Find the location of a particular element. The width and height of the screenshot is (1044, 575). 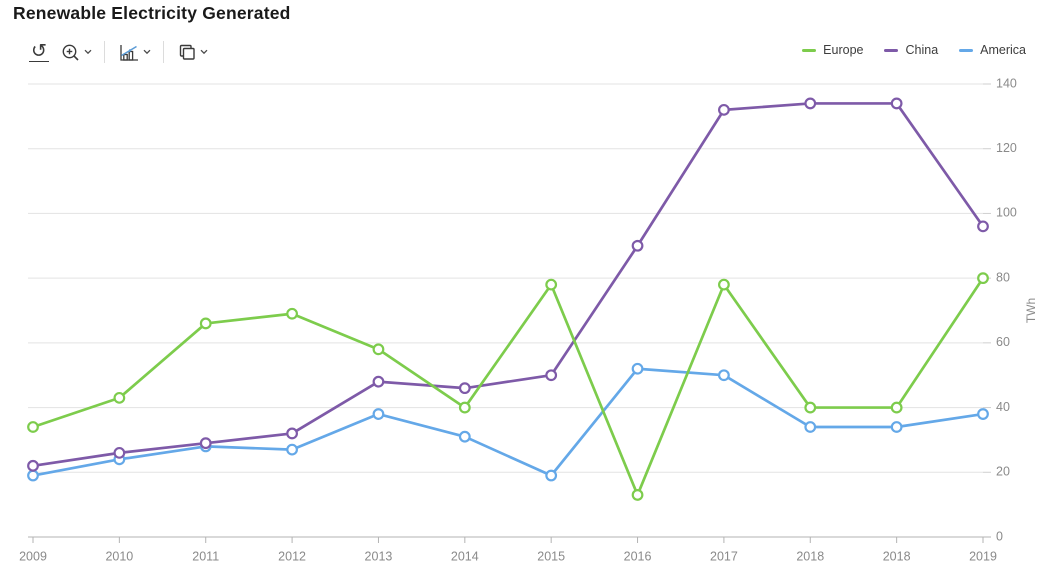

y-axis-name: TWh is located at coordinates (1031, 310).